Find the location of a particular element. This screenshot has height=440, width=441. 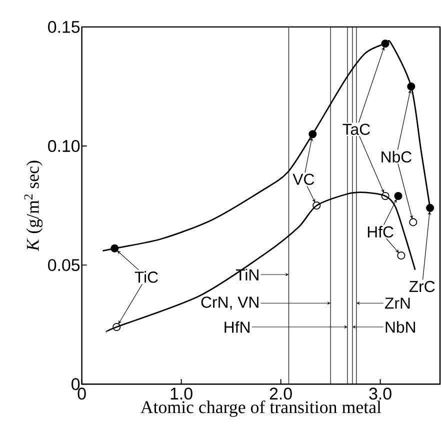

x-tick-label: 3.0 is located at coordinates (380, 394).